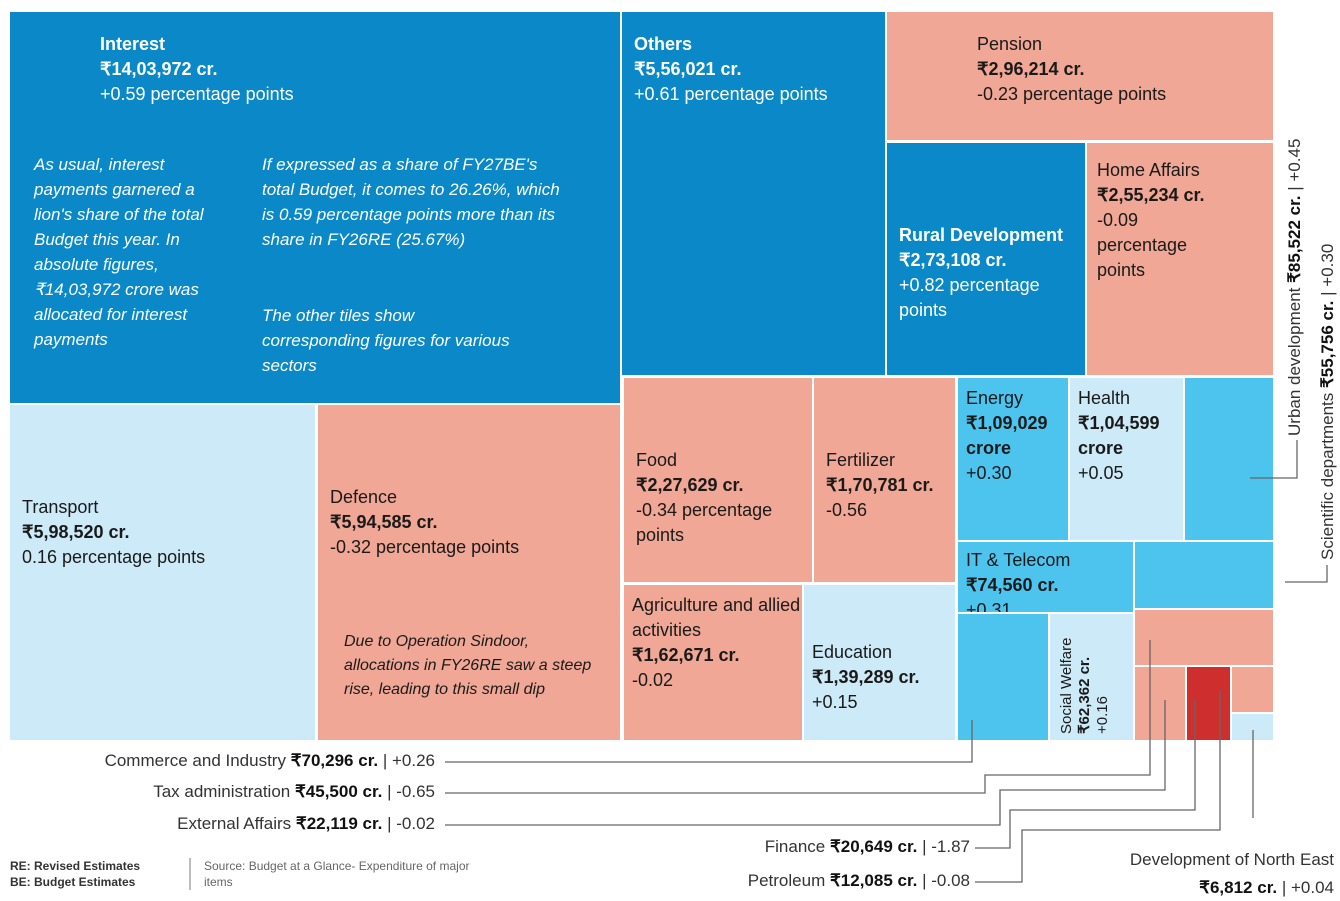  I want to click on tile-name: Energy, so click(995, 398).